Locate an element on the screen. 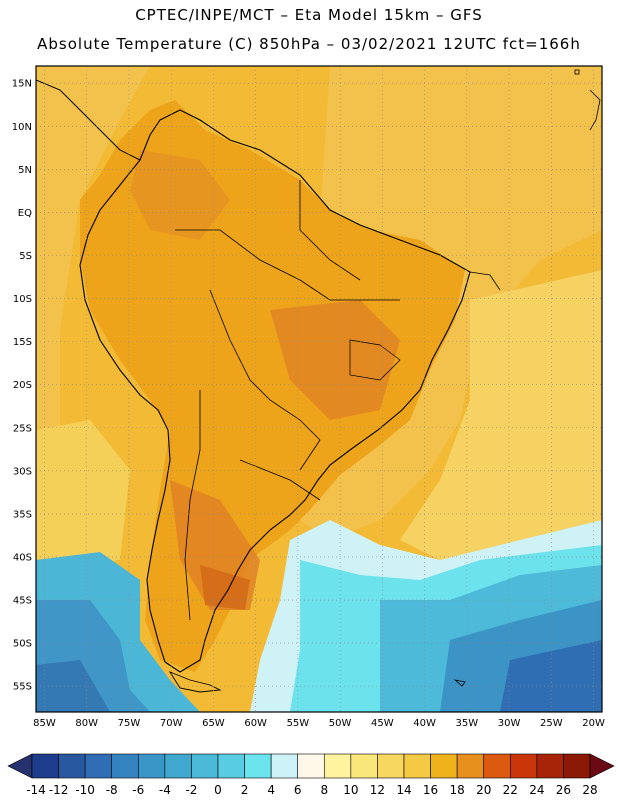  hottest-pocket is located at coordinates (225, 587).